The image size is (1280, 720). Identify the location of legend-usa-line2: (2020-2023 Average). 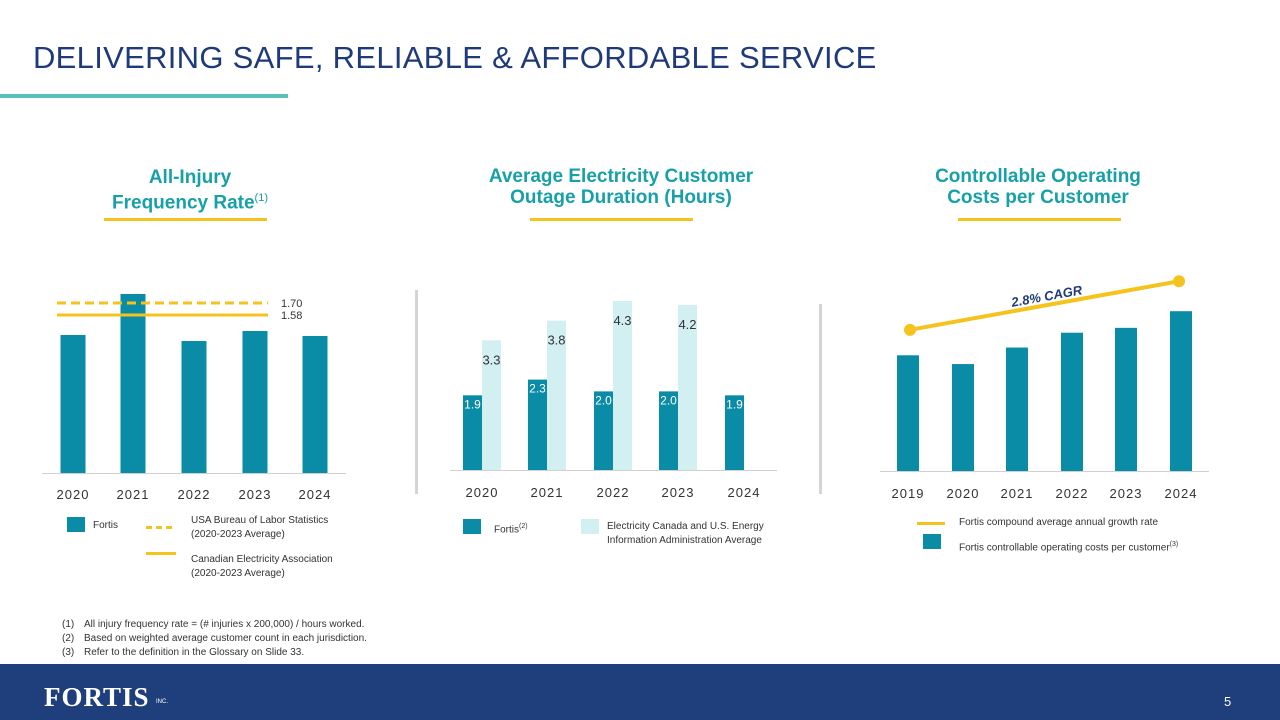
(238, 534).